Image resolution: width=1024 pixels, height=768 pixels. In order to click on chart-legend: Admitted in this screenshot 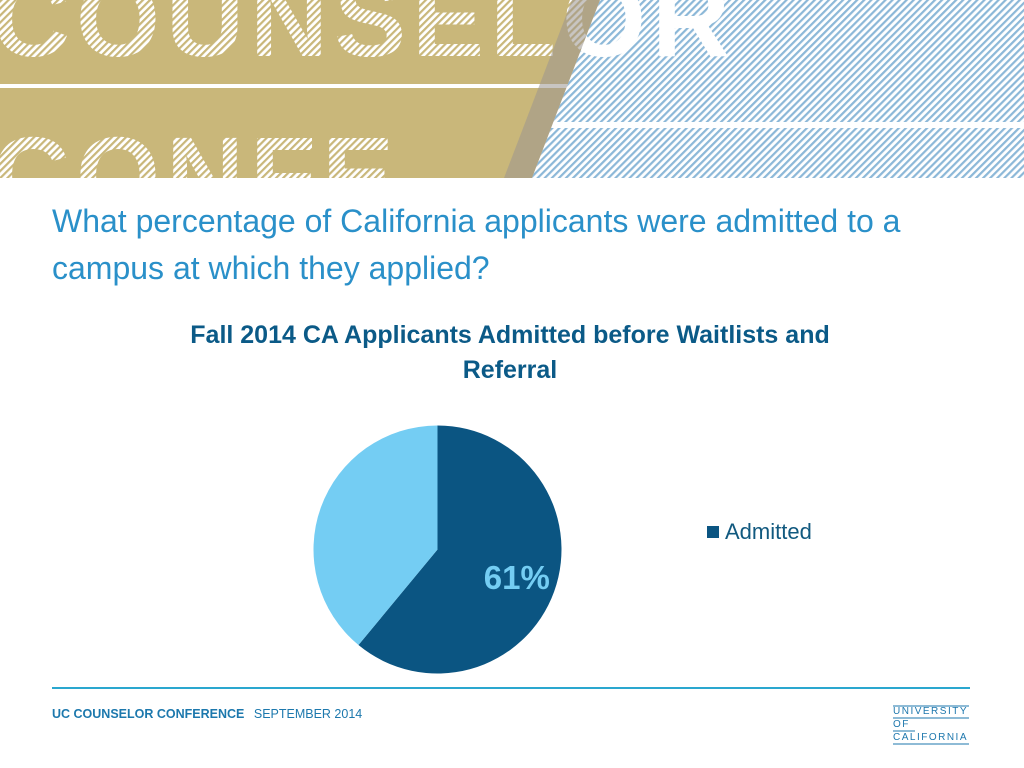, I will do `click(759, 532)`.